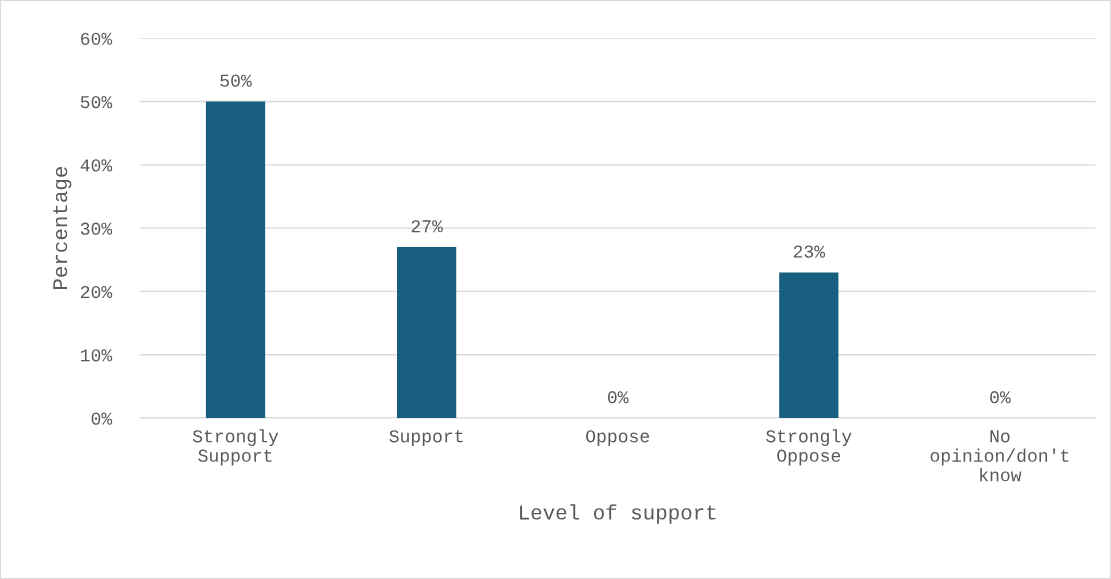  What do you see at coordinates (102, 418) in the screenshot?
I see `y-tick-label: 0%` at bounding box center [102, 418].